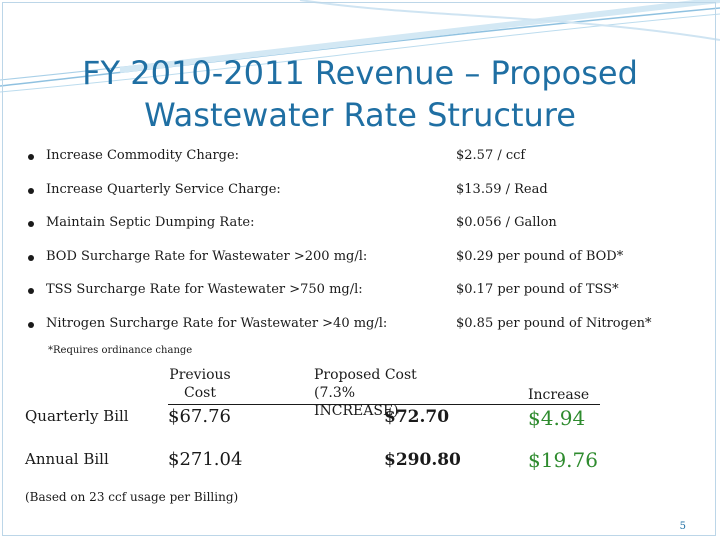 The width and height of the screenshot is (720, 540). What do you see at coordinates (563, 460) in the screenshot?
I see `annual-increase: $19.76` at bounding box center [563, 460].